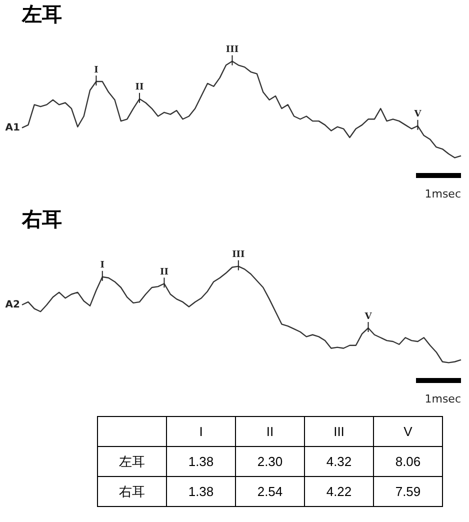 Image resolution: width=469 pixels, height=522 pixels. What do you see at coordinates (41, 14) in the screenshot?
I see `chart-title: 左耳` at bounding box center [41, 14].